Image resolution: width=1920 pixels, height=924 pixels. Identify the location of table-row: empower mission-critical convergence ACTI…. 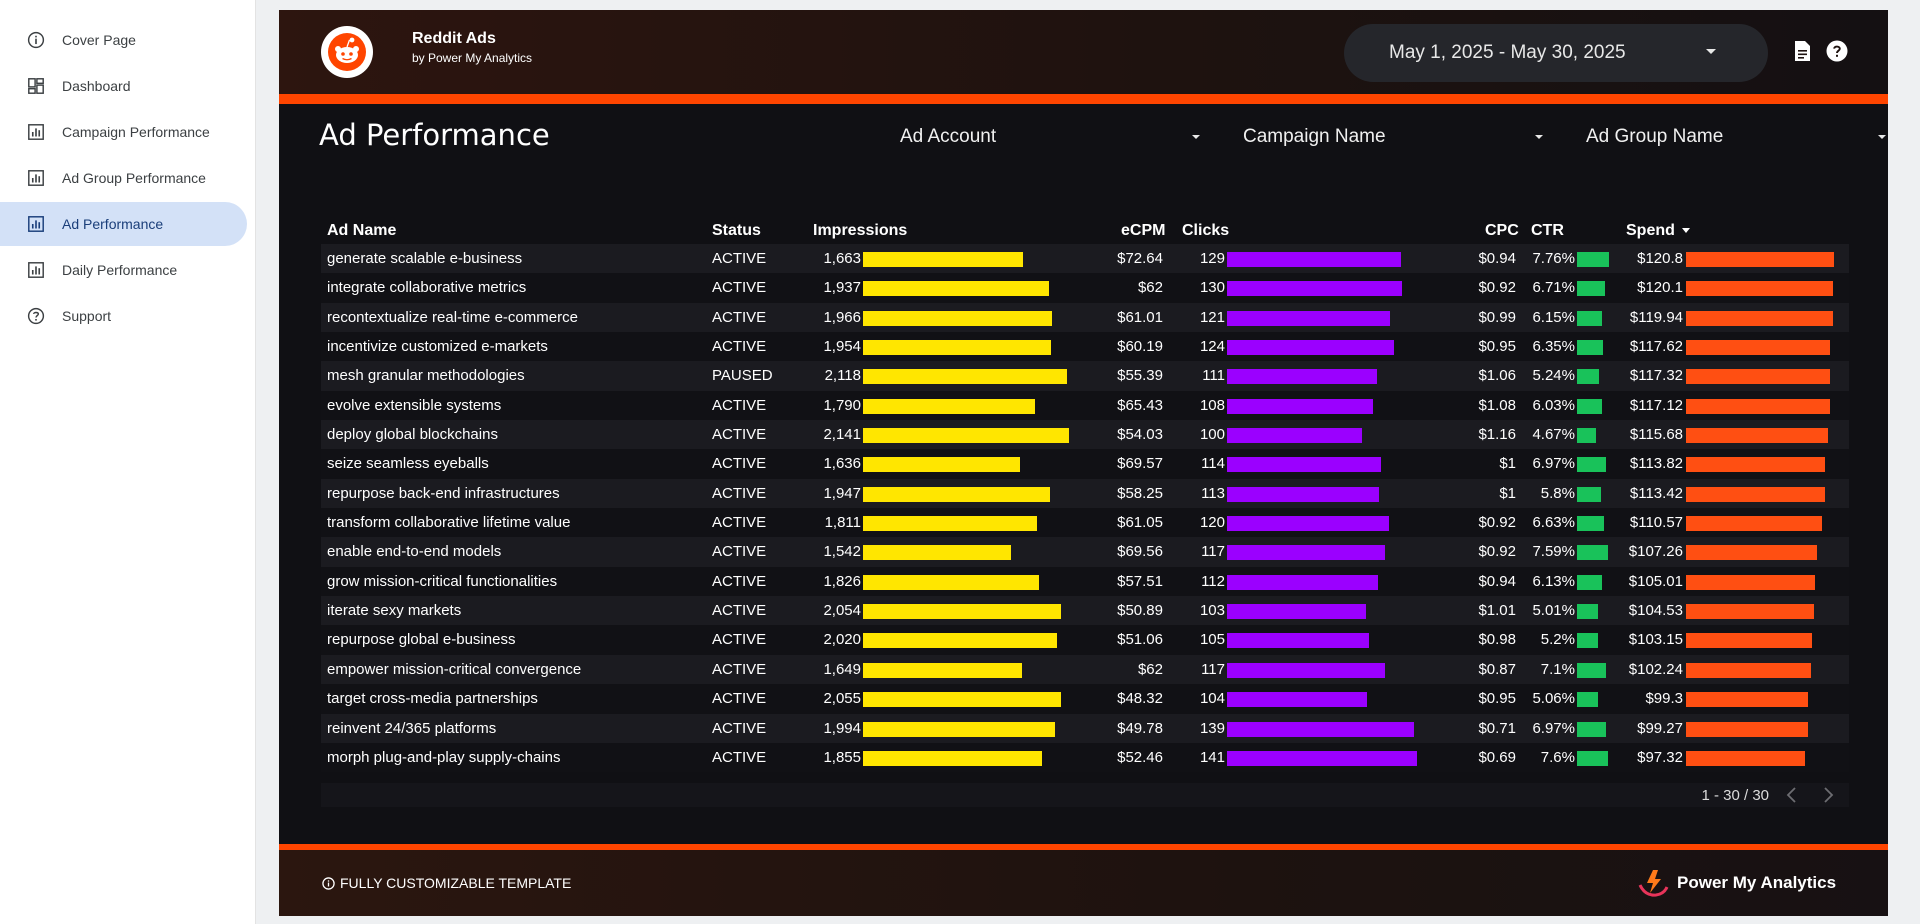
(1085, 669).